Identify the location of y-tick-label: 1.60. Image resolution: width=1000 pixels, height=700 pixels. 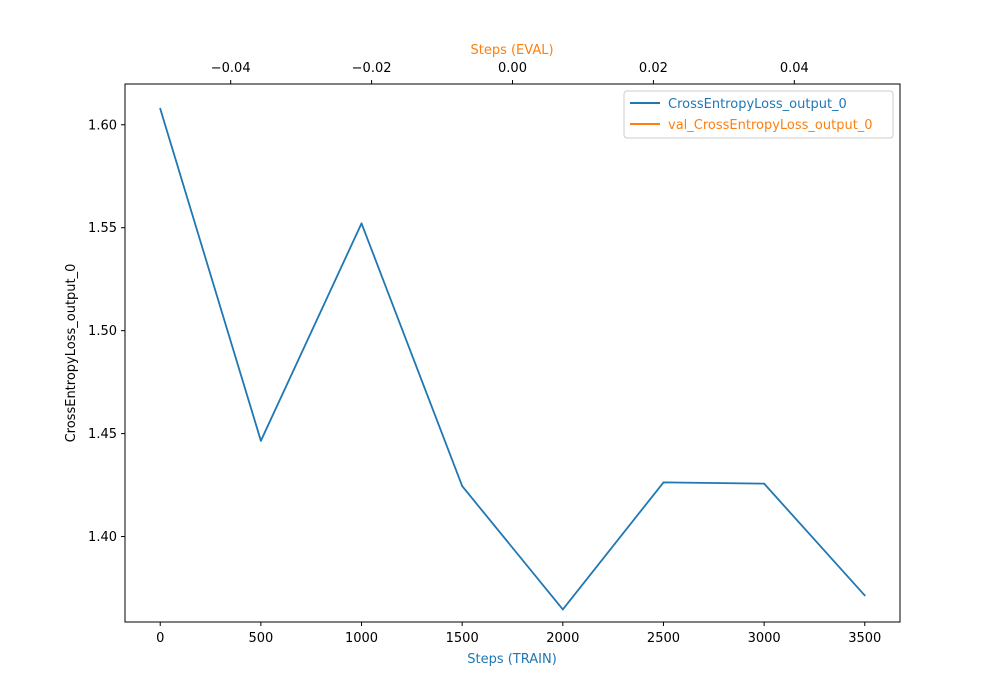
(102, 125).